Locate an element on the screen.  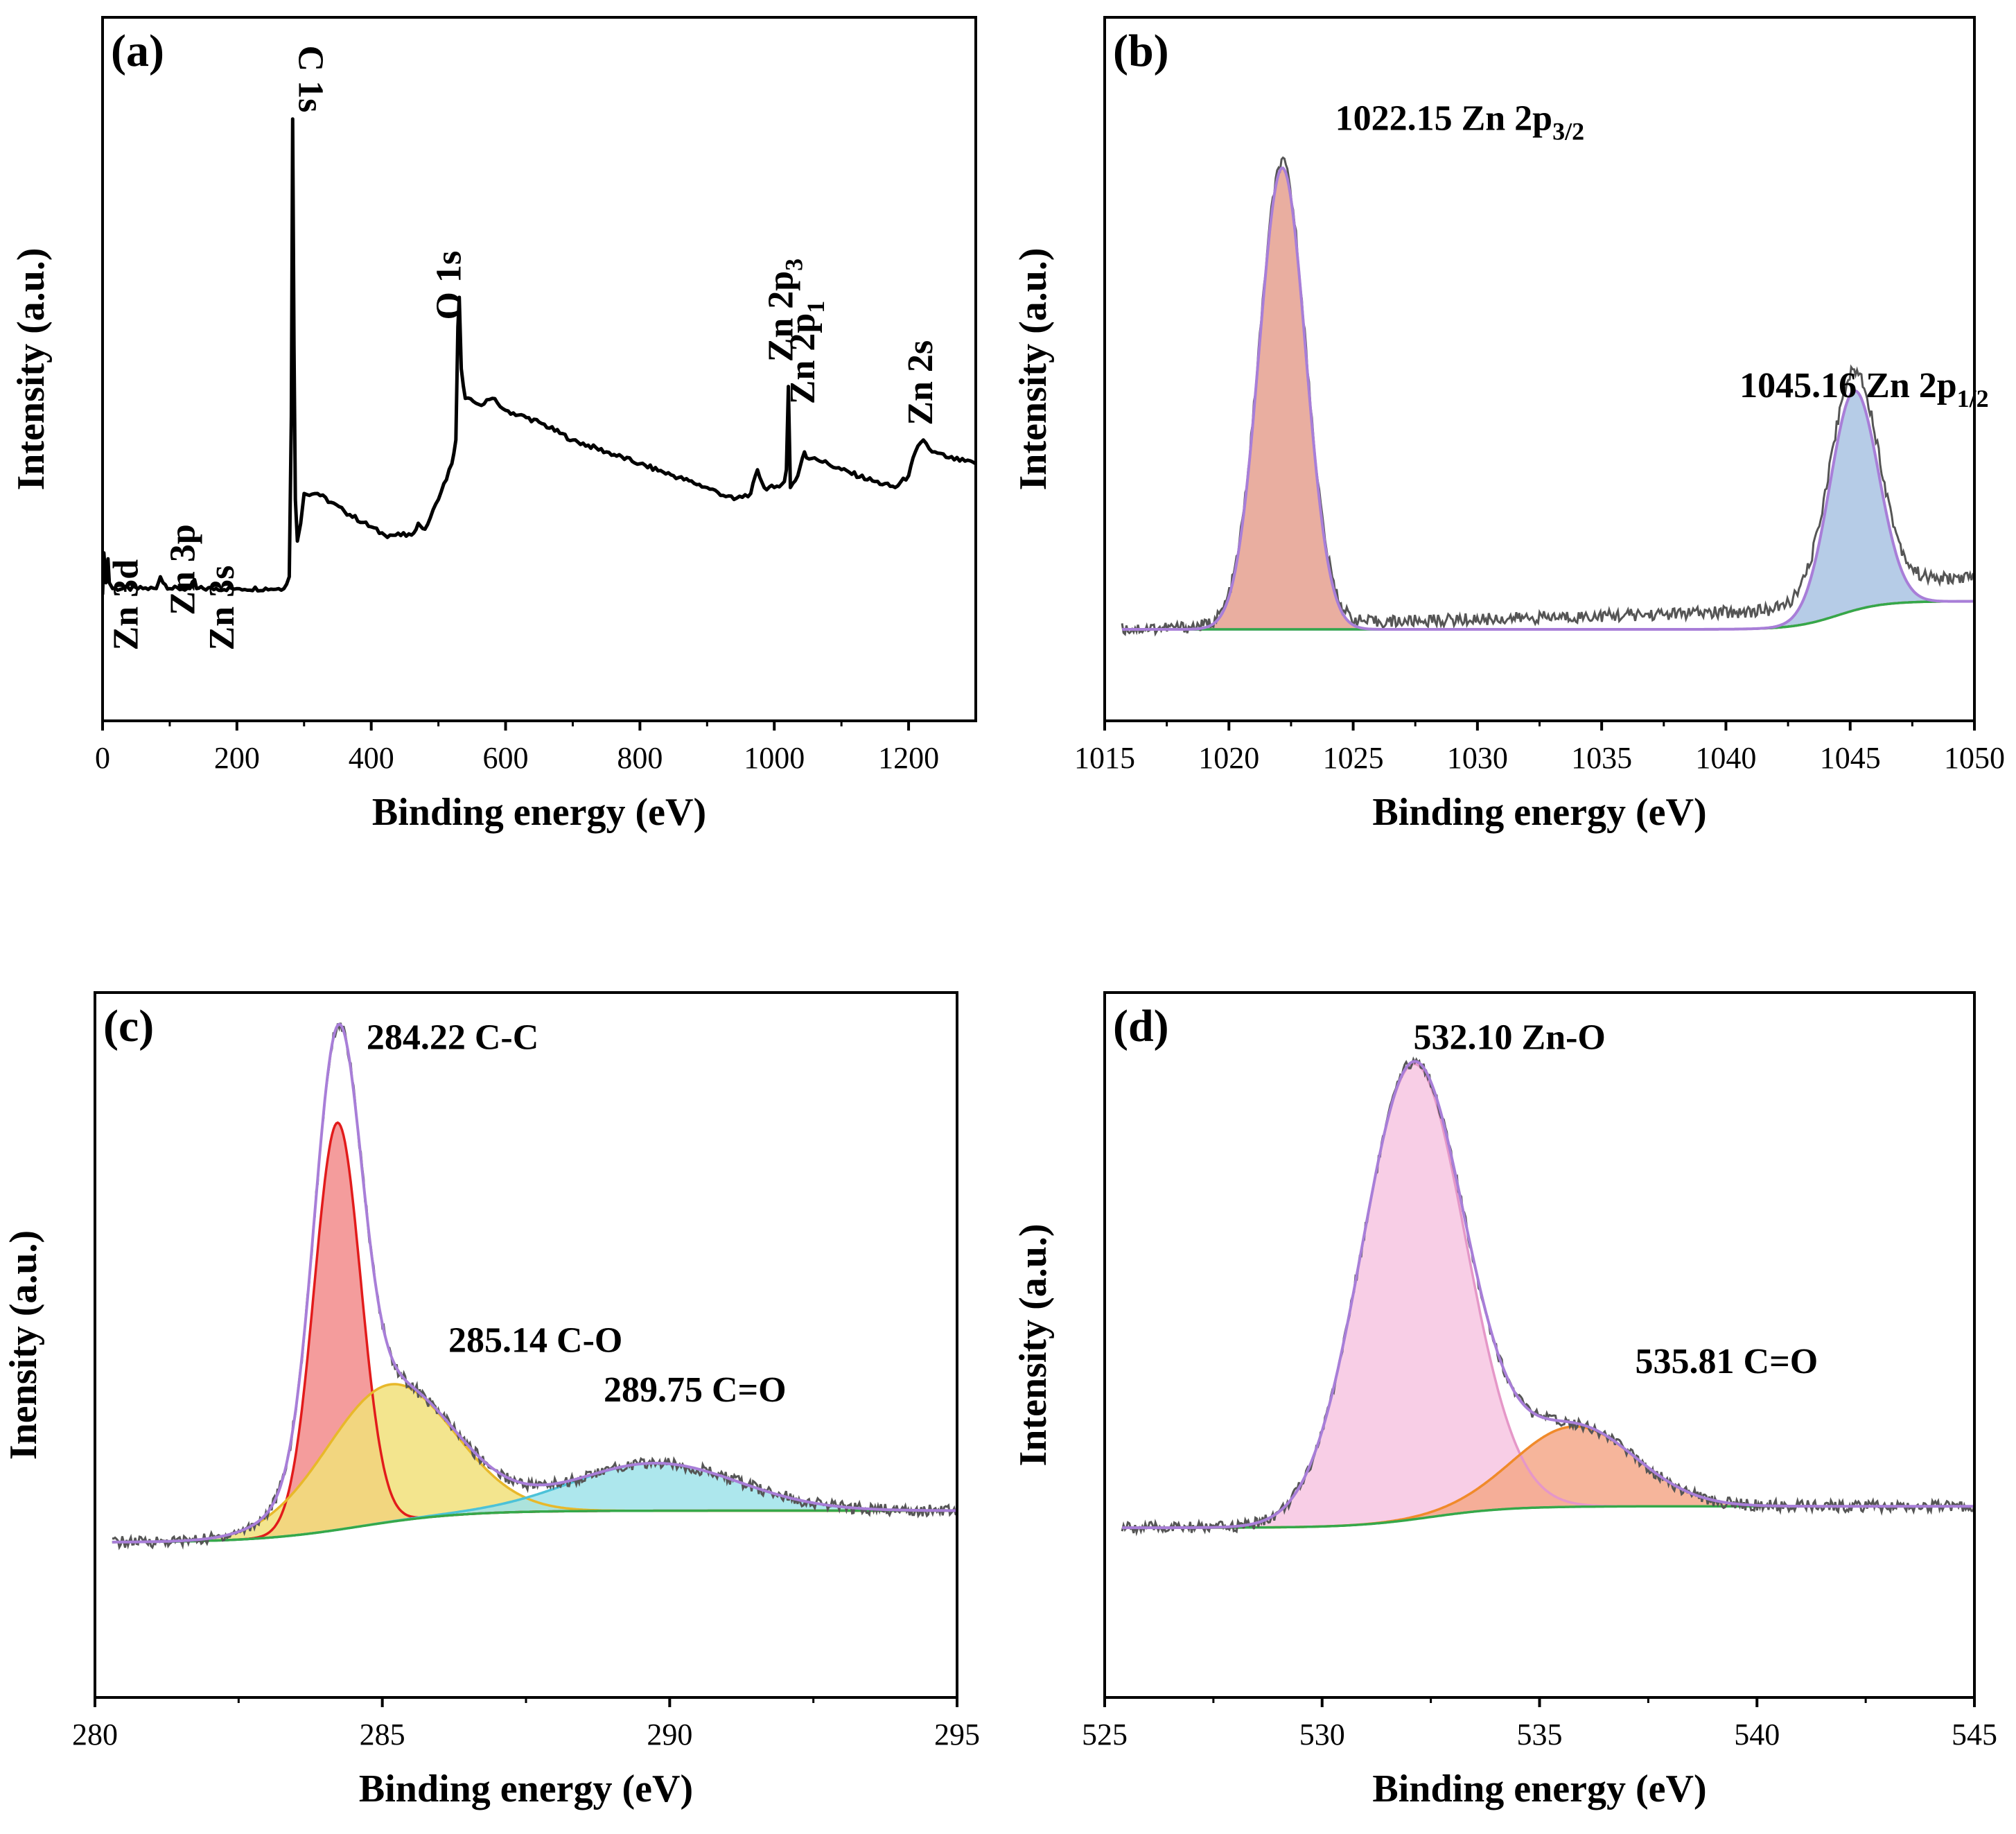
series-line-survey is located at coordinates (539, 356).